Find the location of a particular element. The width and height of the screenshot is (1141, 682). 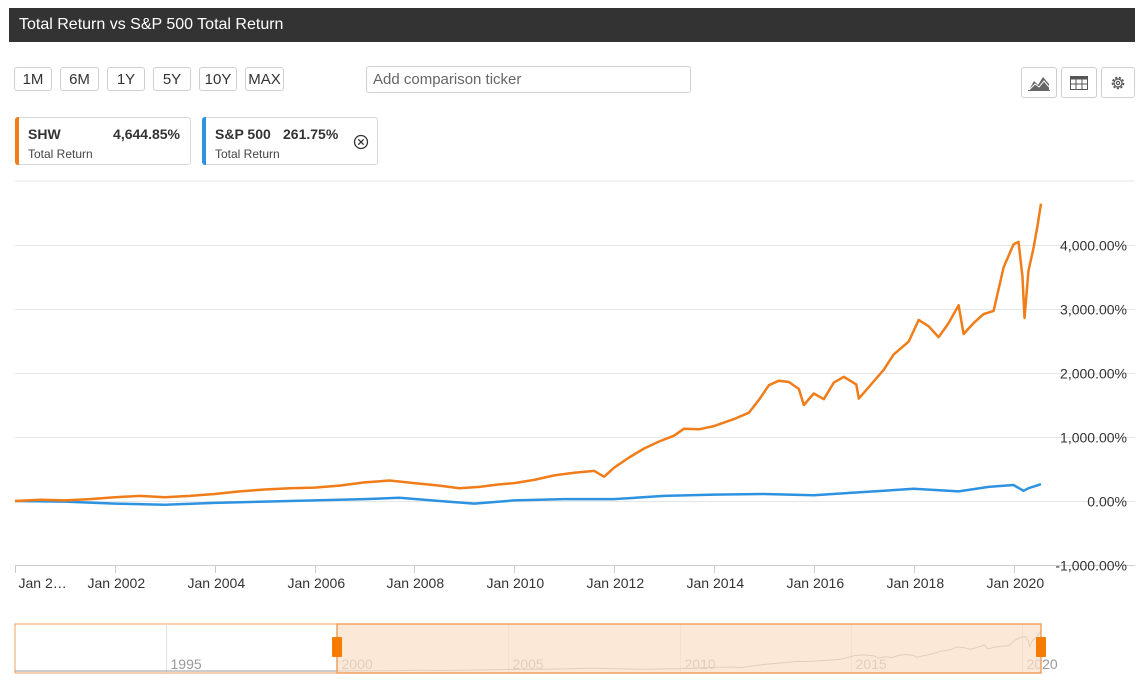

x-tick-label: Jan 2004 is located at coordinates (217, 583).